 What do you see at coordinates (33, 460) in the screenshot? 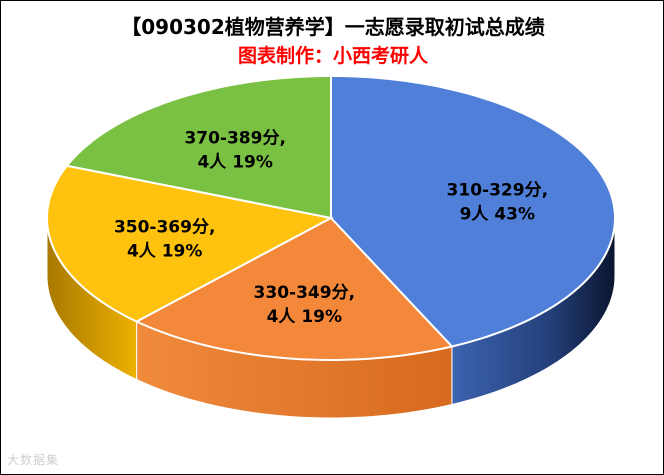
I see `watermark-text: 大数据集` at bounding box center [33, 460].